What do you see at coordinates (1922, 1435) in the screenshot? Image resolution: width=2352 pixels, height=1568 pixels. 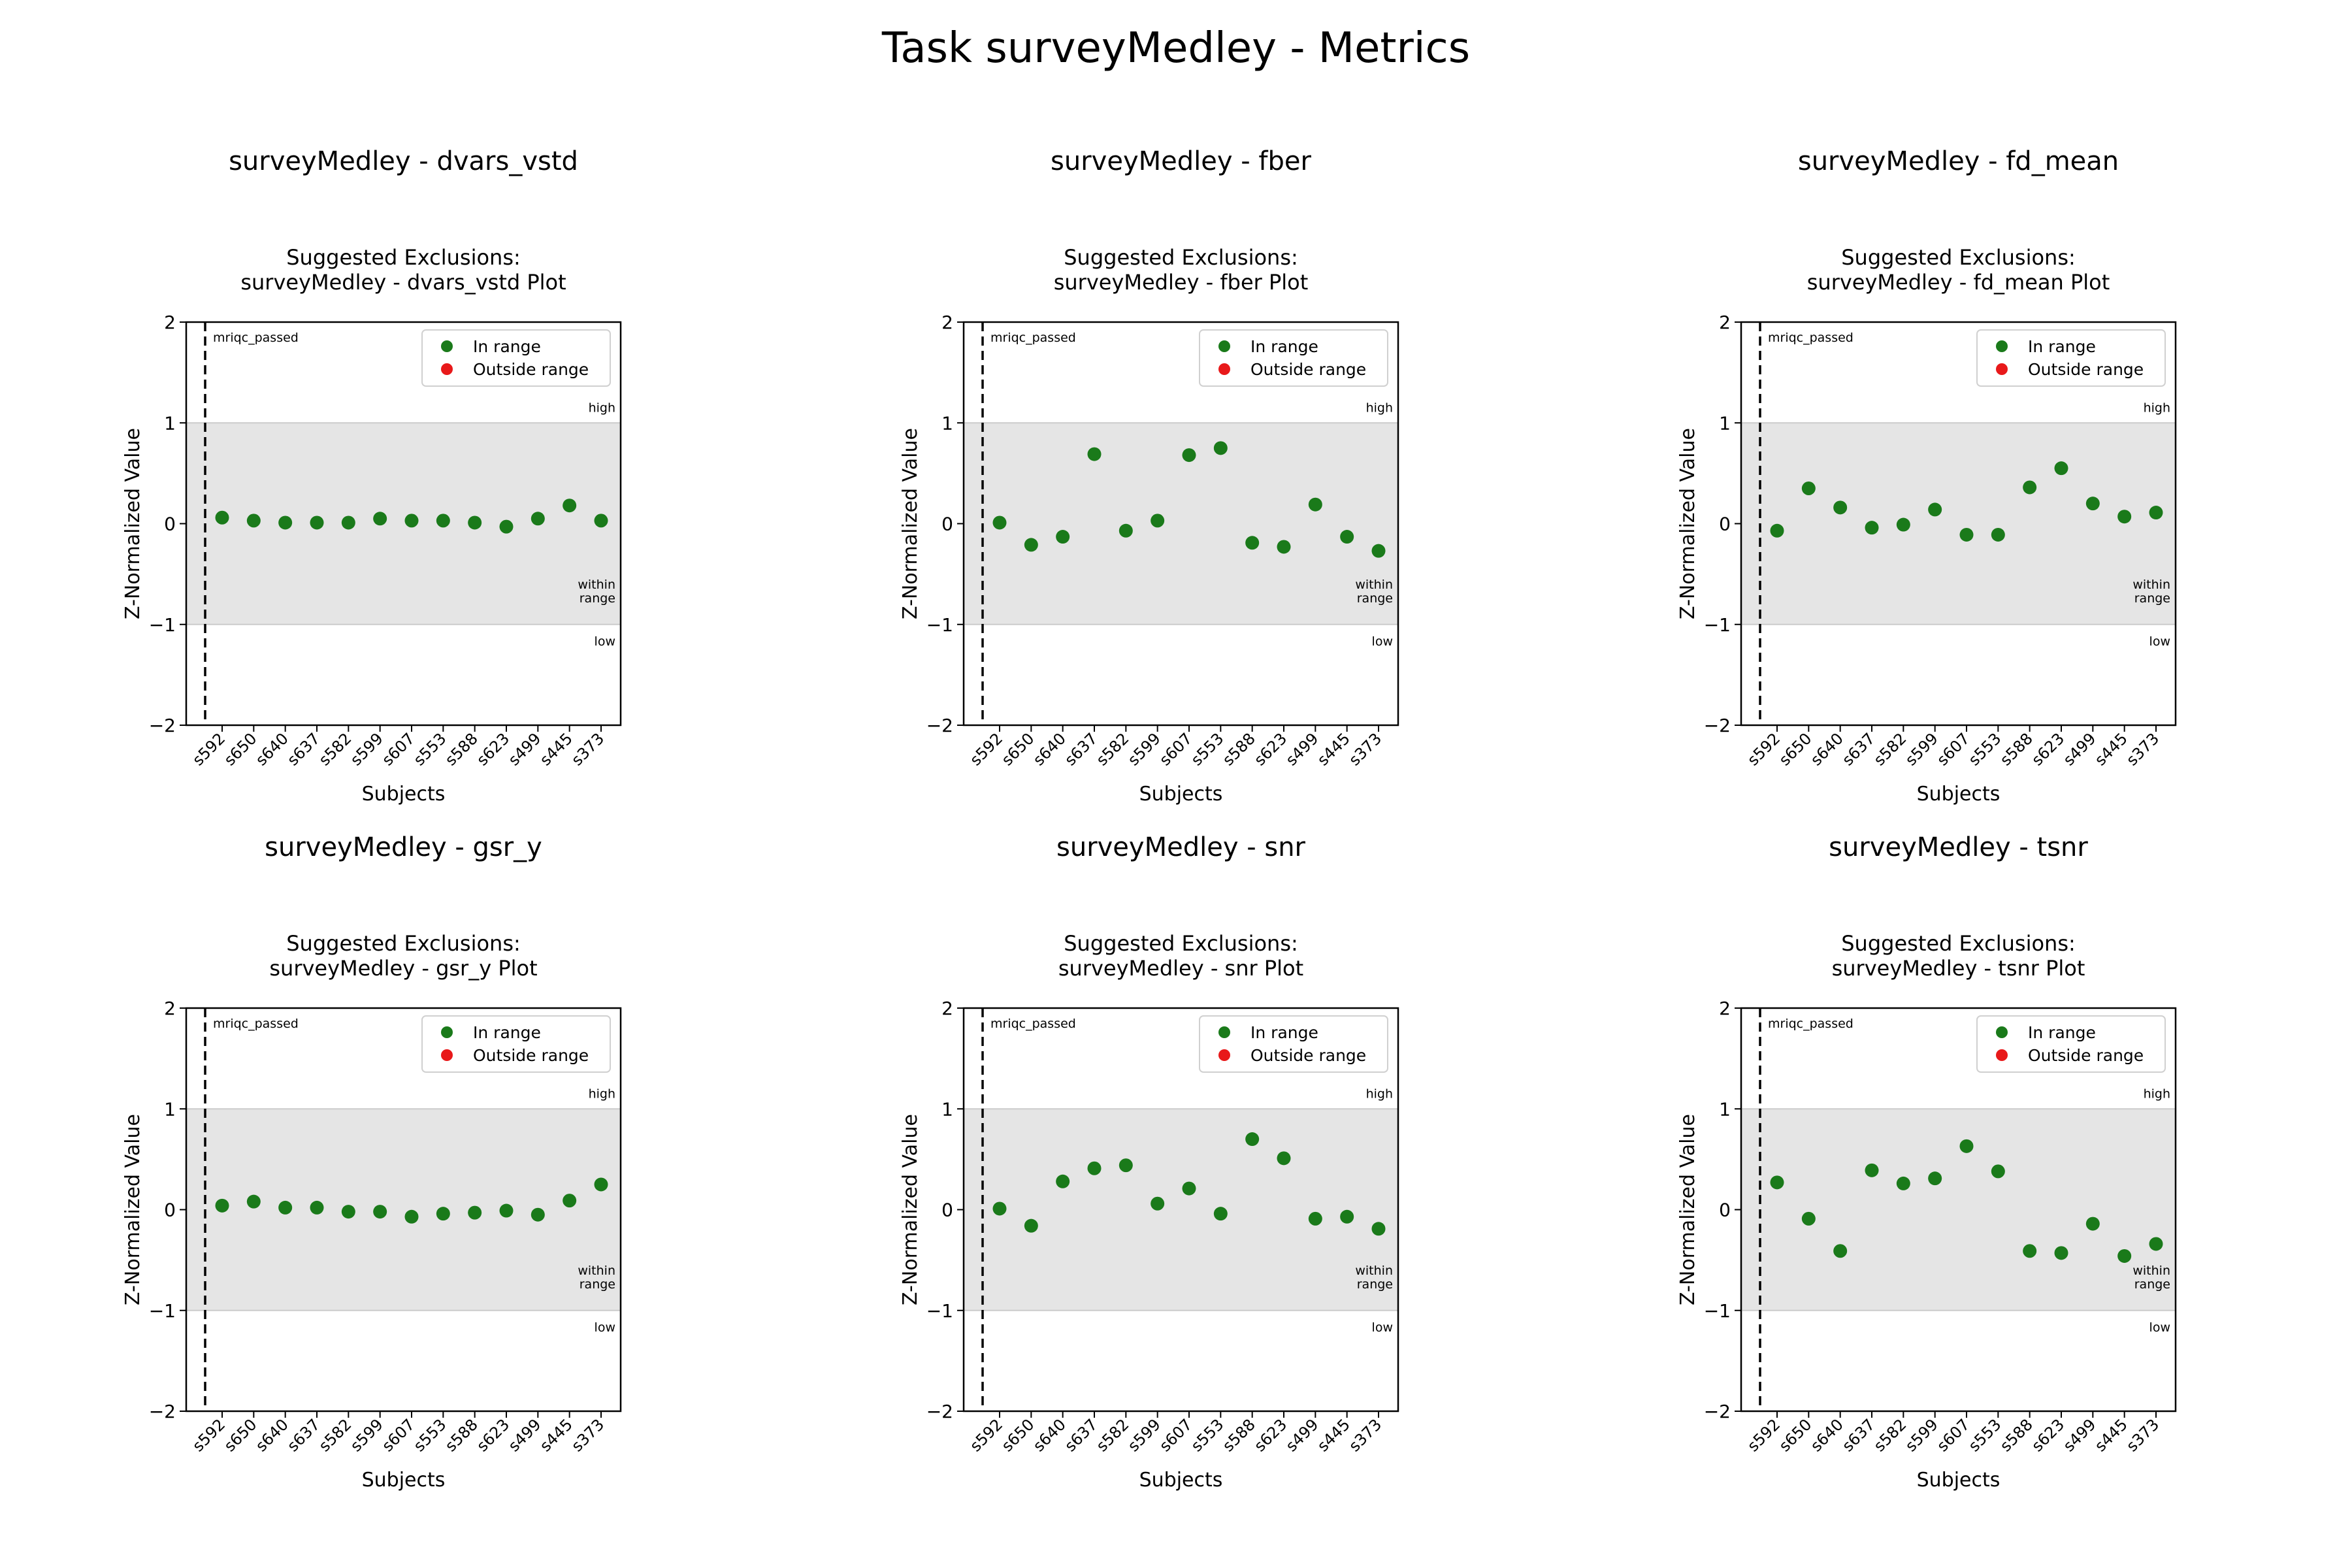 I see `x-tick-label: s599` at bounding box center [1922, 1435].